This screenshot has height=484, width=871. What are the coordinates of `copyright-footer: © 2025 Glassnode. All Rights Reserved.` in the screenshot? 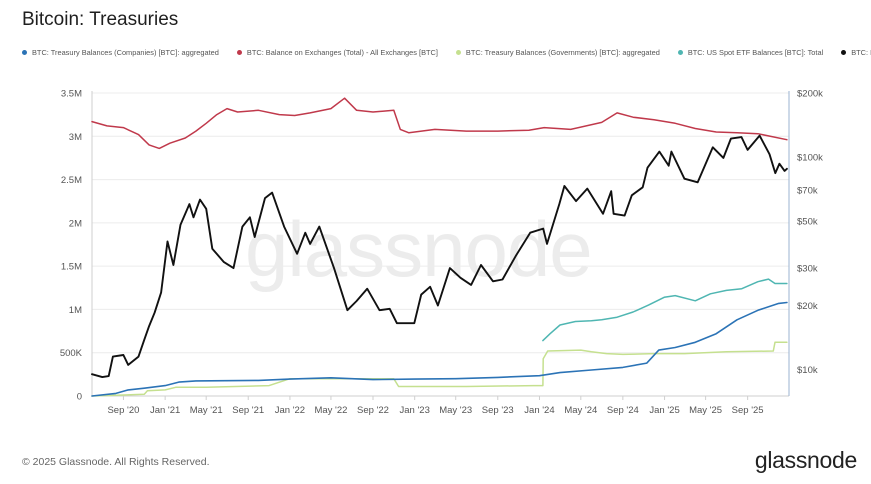 It's located at (116, 462).